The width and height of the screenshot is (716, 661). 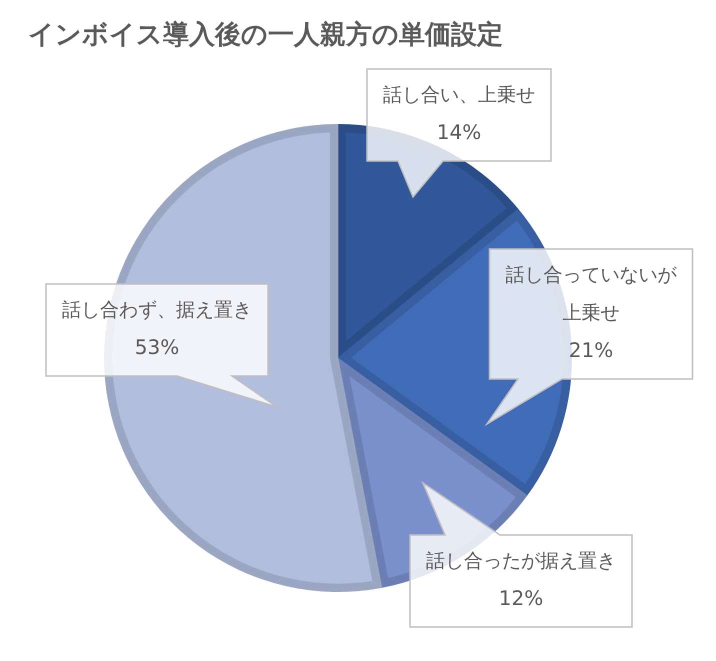 What do you see at coordinates (521, 598) in the screenshot?
I see `data-label: 12%` at bounding box center [521, 598].